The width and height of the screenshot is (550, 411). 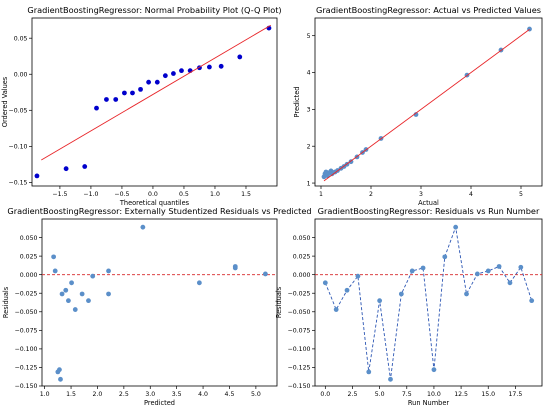 I want to click on y-tick-label: 0.00, so click(x=21, y=74).